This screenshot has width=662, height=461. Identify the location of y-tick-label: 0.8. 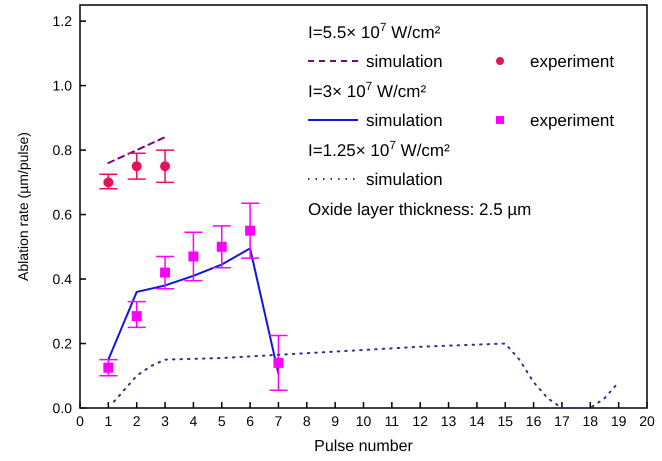
(62, 150).